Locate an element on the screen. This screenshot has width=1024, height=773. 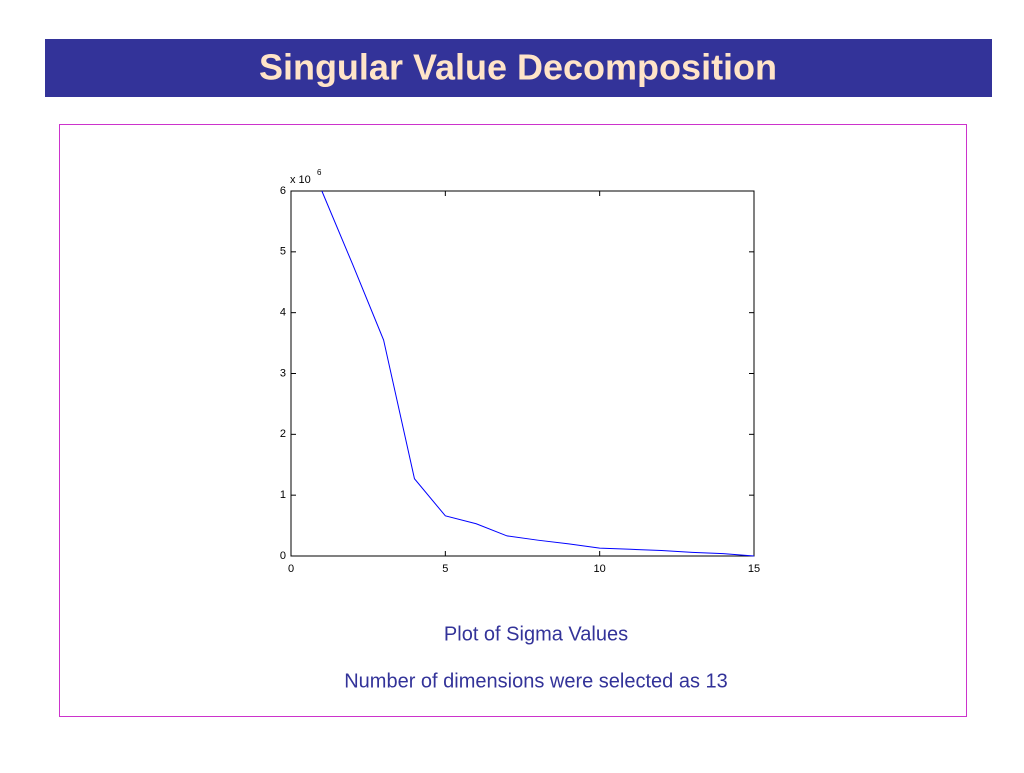
y-tick-label: 4 is located at coordinates (283, 313).